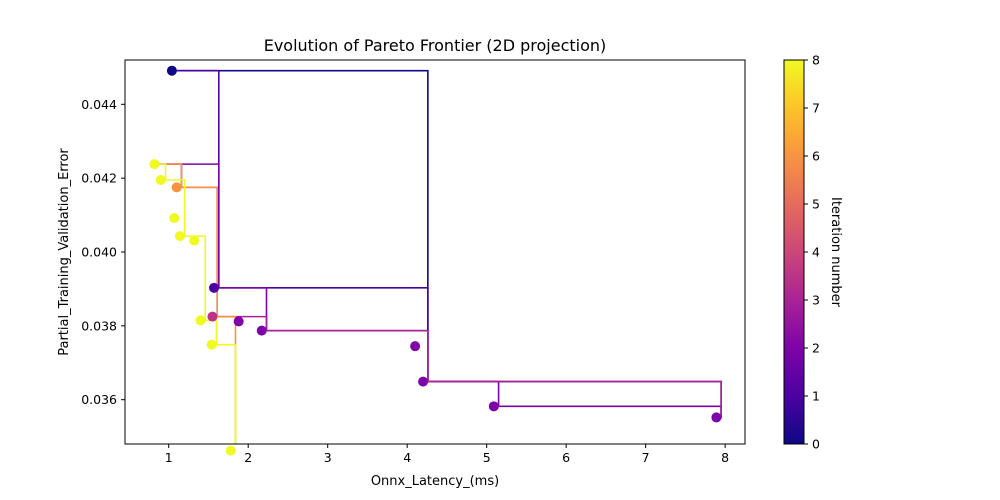 Image resolution: width=1000 pixels, height=500 pixels. I want to click on x-axis-label: Onnx_Latency_(ms), so click(435, 481).